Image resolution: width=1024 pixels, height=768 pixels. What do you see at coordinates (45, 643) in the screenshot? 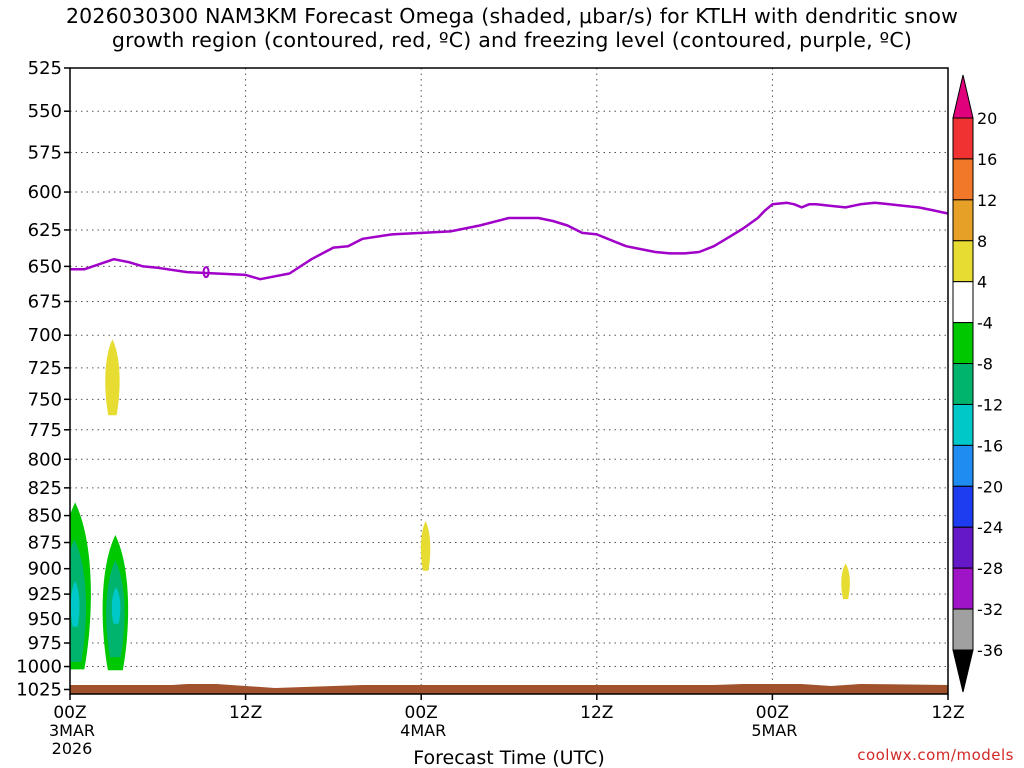
I see `y-tick-label: 975` at bounding box center [45, 643].